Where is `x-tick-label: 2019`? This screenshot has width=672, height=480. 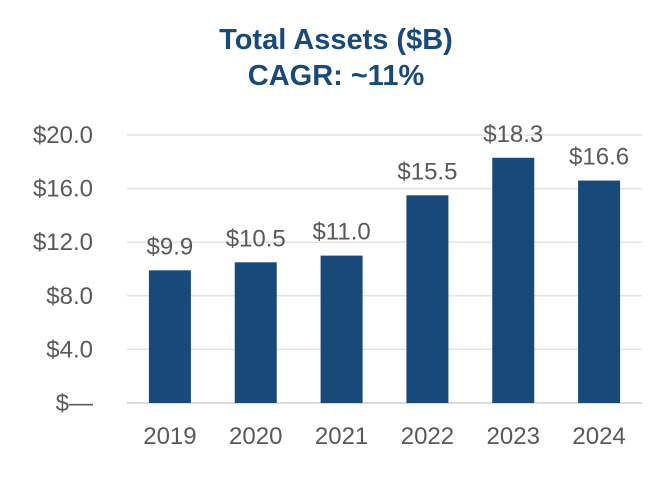
x-tick-label: 2019 is located at coordinates (169, 436).